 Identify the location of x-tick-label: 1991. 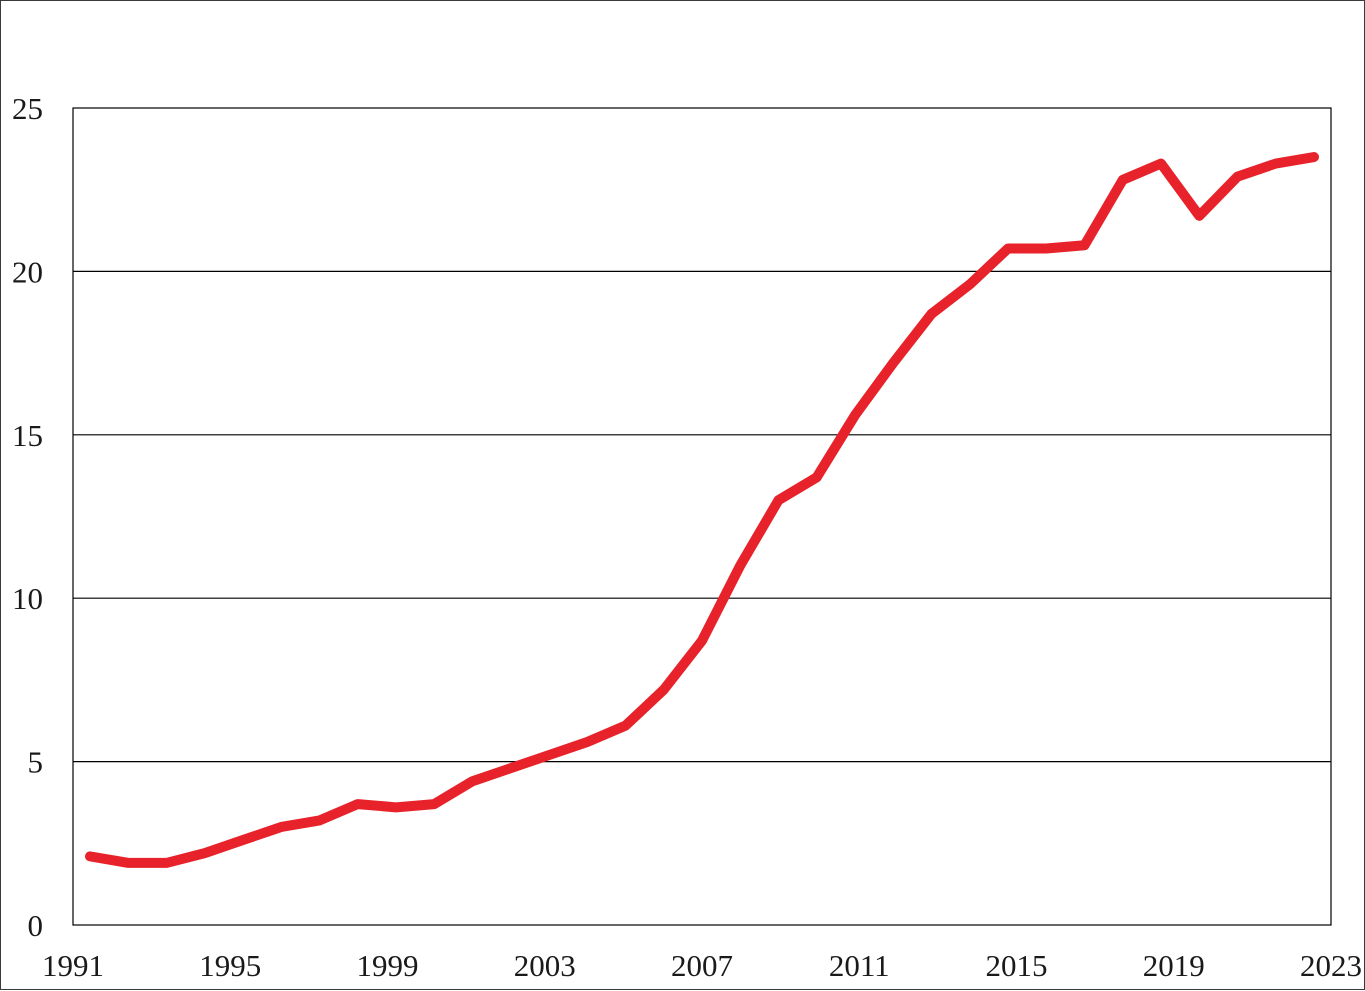
(73, 965).